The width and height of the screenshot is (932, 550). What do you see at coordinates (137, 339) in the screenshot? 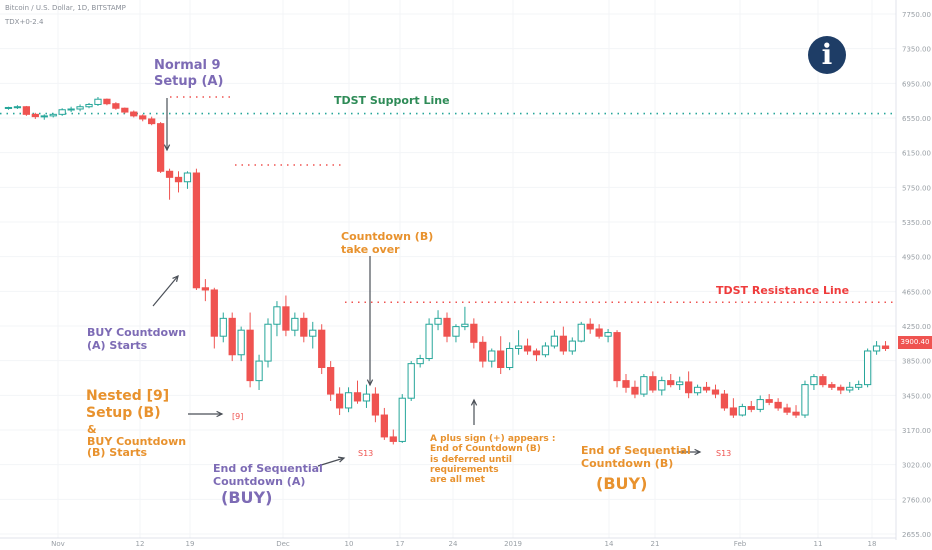
I see `buy-countdown-a-label: BUY Countdown (A) Starts` at bounding box center [137, 339].